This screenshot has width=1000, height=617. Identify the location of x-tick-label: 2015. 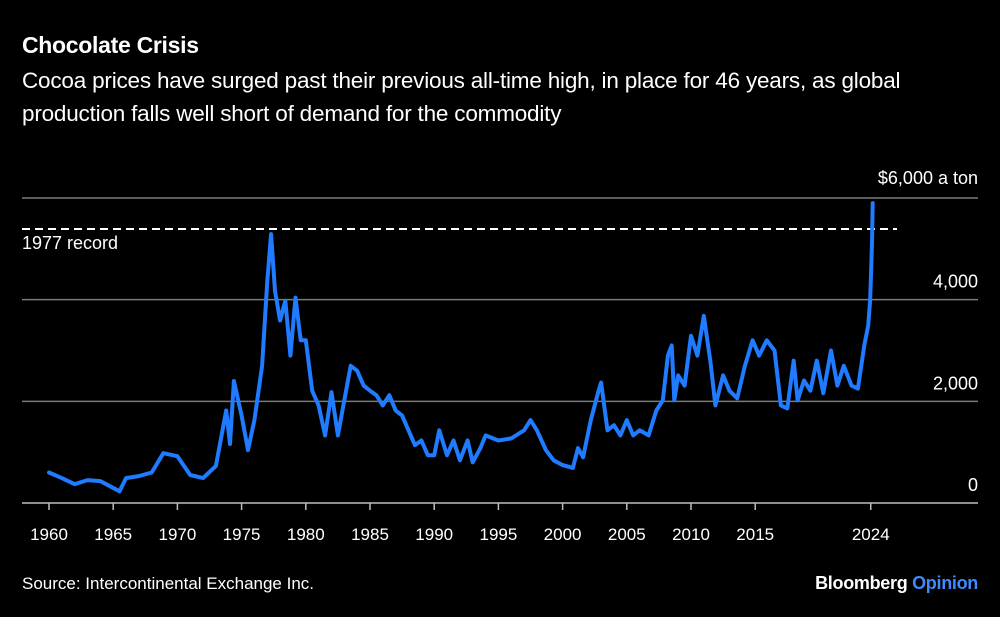
(755, 534).